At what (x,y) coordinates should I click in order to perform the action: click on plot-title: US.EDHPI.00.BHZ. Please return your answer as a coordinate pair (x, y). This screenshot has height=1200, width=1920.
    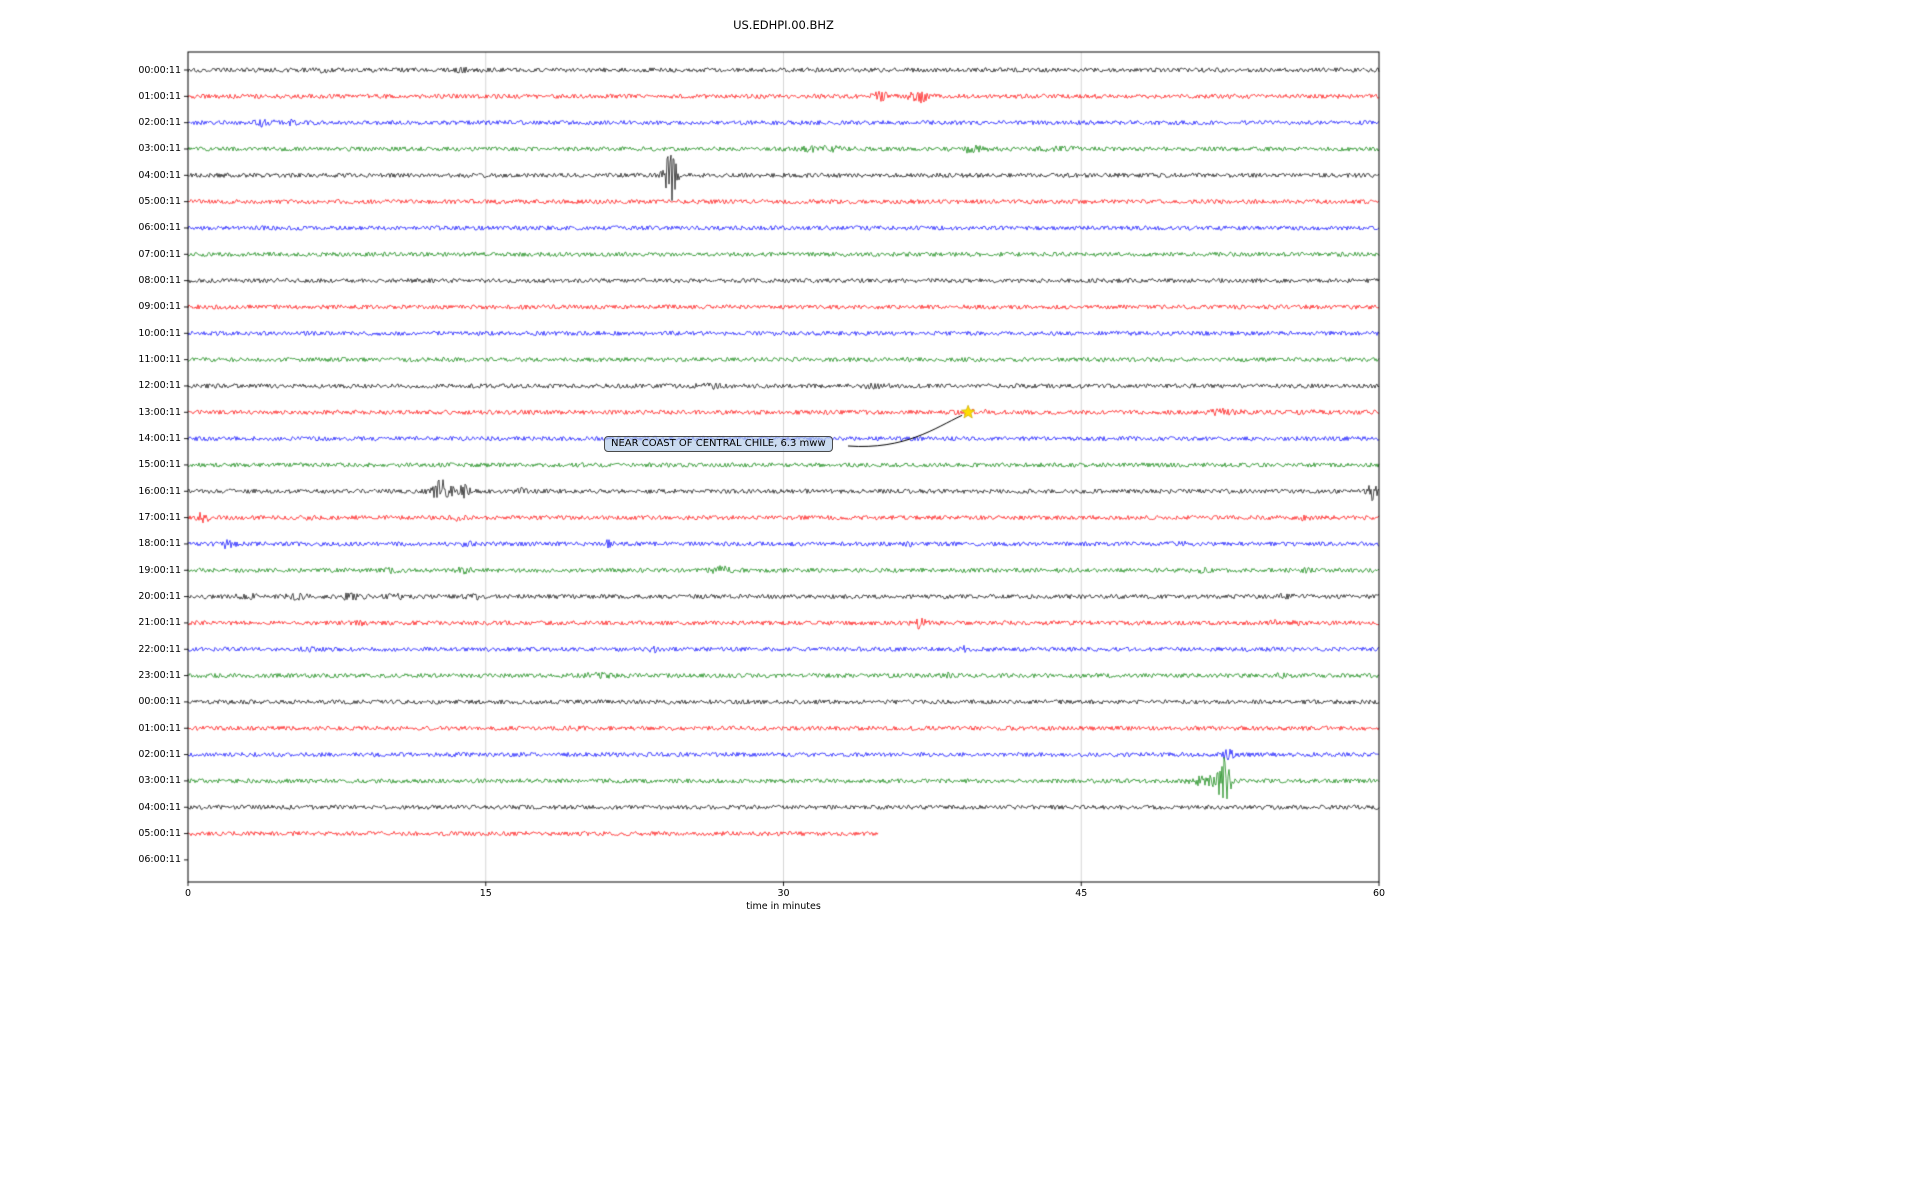
    Looking at the image, I should click on (783, 25).